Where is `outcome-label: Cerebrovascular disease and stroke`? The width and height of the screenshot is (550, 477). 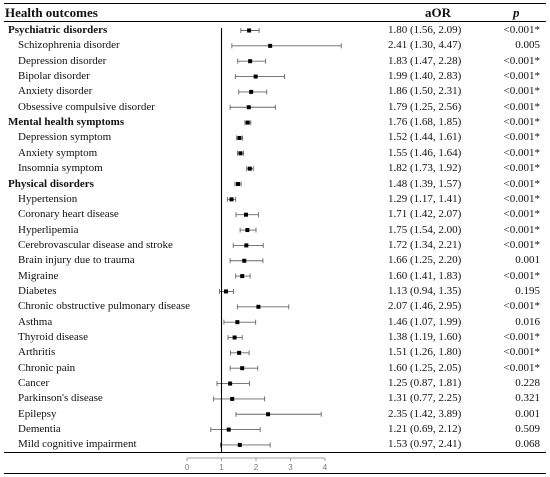
outcome-label: Cerebrovascular disease and stroke is located at coordinates (95, 244).